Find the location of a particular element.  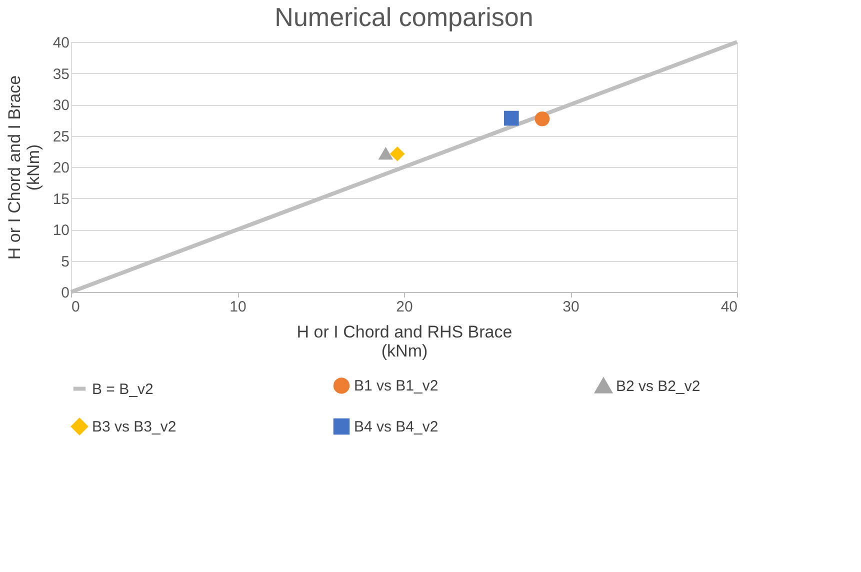

y-tick-label: 0 is located at coordinates (65, 293).